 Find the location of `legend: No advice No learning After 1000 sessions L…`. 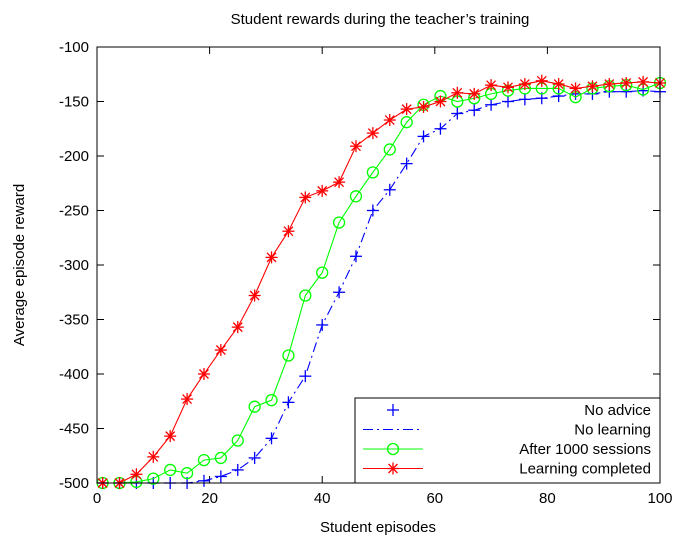

legend: No advice No learning After 1000 sessions L… is located at coordinates (507, 440).